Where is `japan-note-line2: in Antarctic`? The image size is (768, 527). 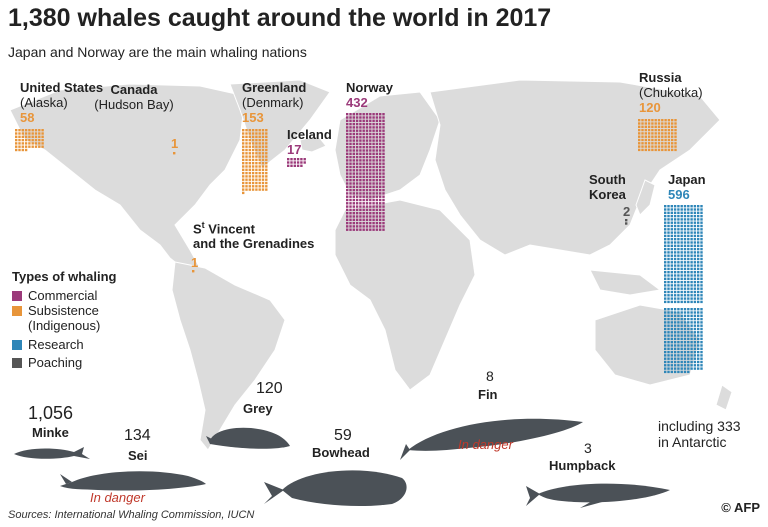
japan-note-line2: in Antarctic is located at coordinates (692, 442).